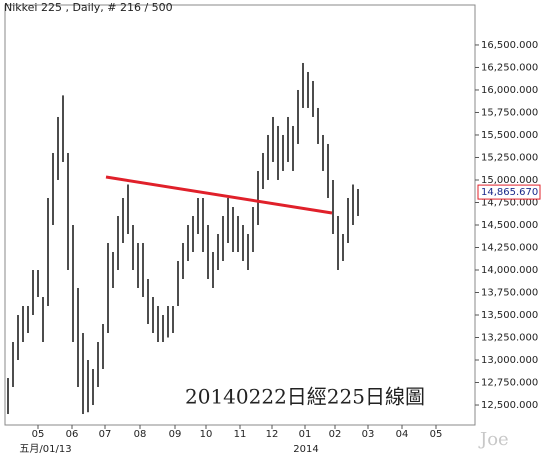 The width and height of the screenshot is (542, 461). I want to click on y-tick-label: 14,750.000, so click(509, 202).